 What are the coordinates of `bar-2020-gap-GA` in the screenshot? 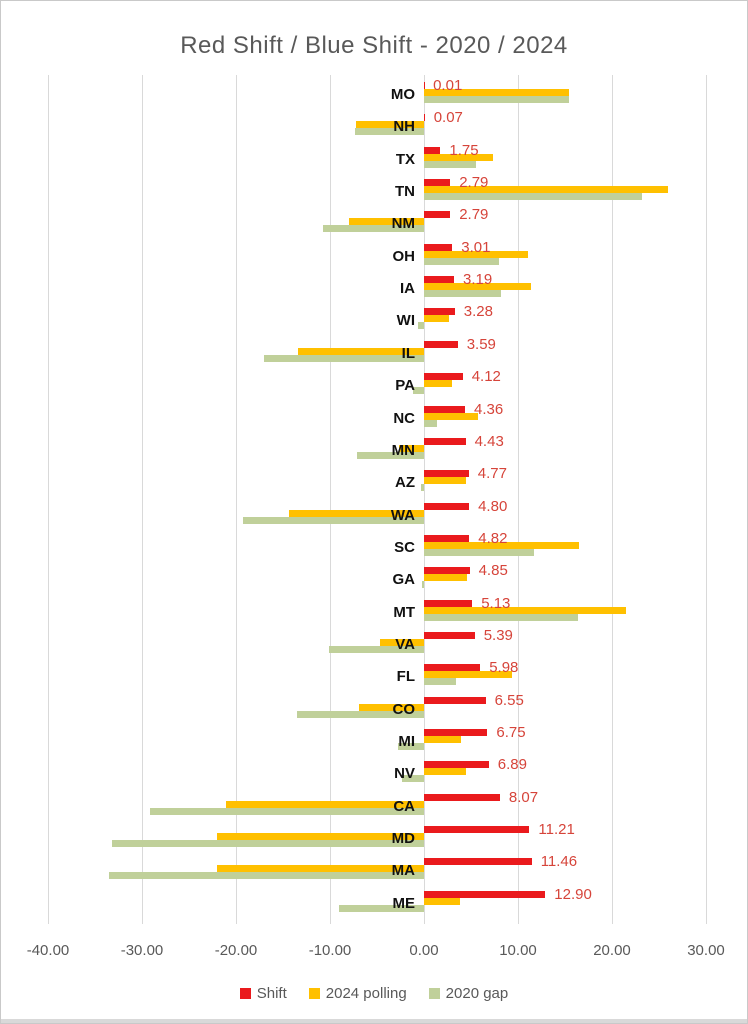 It's located at (422, 585).